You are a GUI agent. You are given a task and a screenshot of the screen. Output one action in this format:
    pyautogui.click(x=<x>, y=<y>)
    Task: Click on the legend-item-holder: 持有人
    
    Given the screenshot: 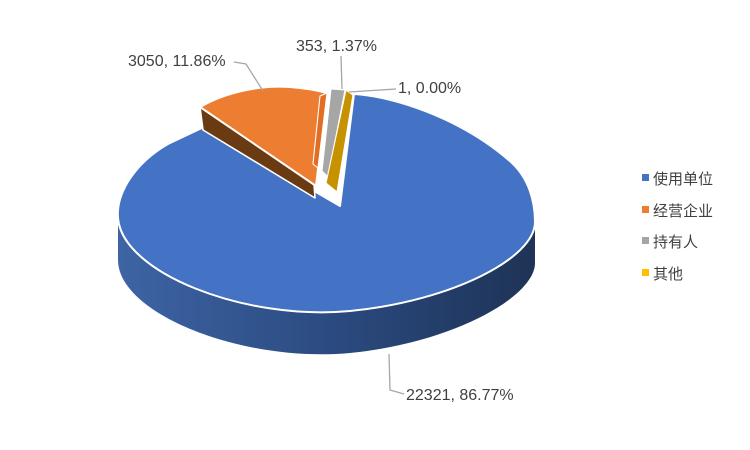 What is the action you would take?
    pyautogui.click(x=670, y=242)
    